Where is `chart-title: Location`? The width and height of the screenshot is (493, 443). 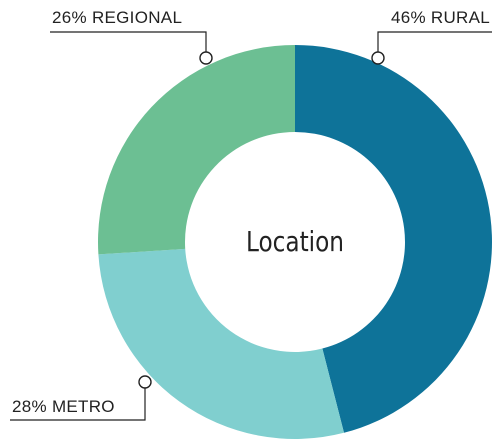 chart-title: Location is located at coordinates (295, 241).